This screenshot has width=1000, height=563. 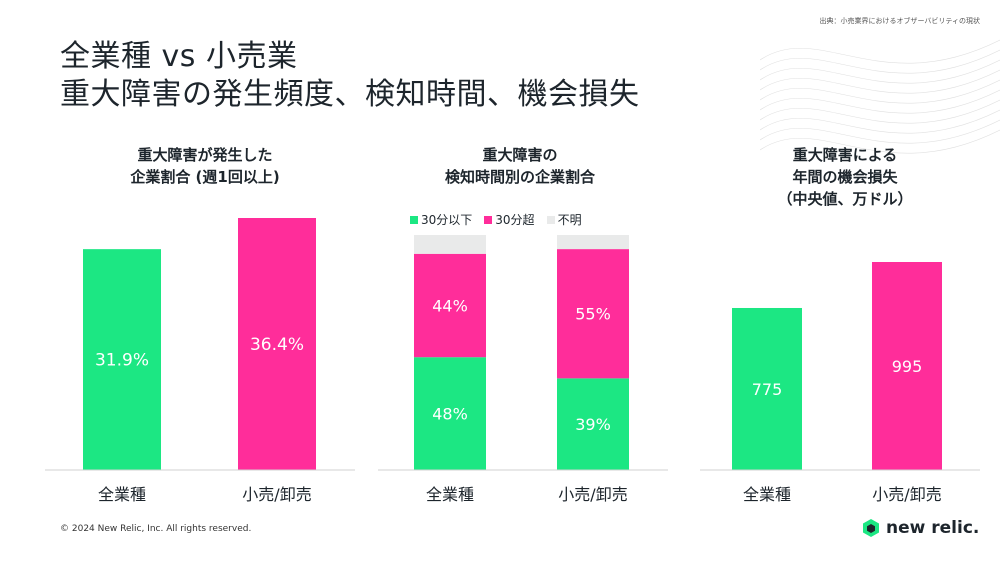 I want to click on chart1-category-2: 小売/卸売, so click(x=276, y=494).